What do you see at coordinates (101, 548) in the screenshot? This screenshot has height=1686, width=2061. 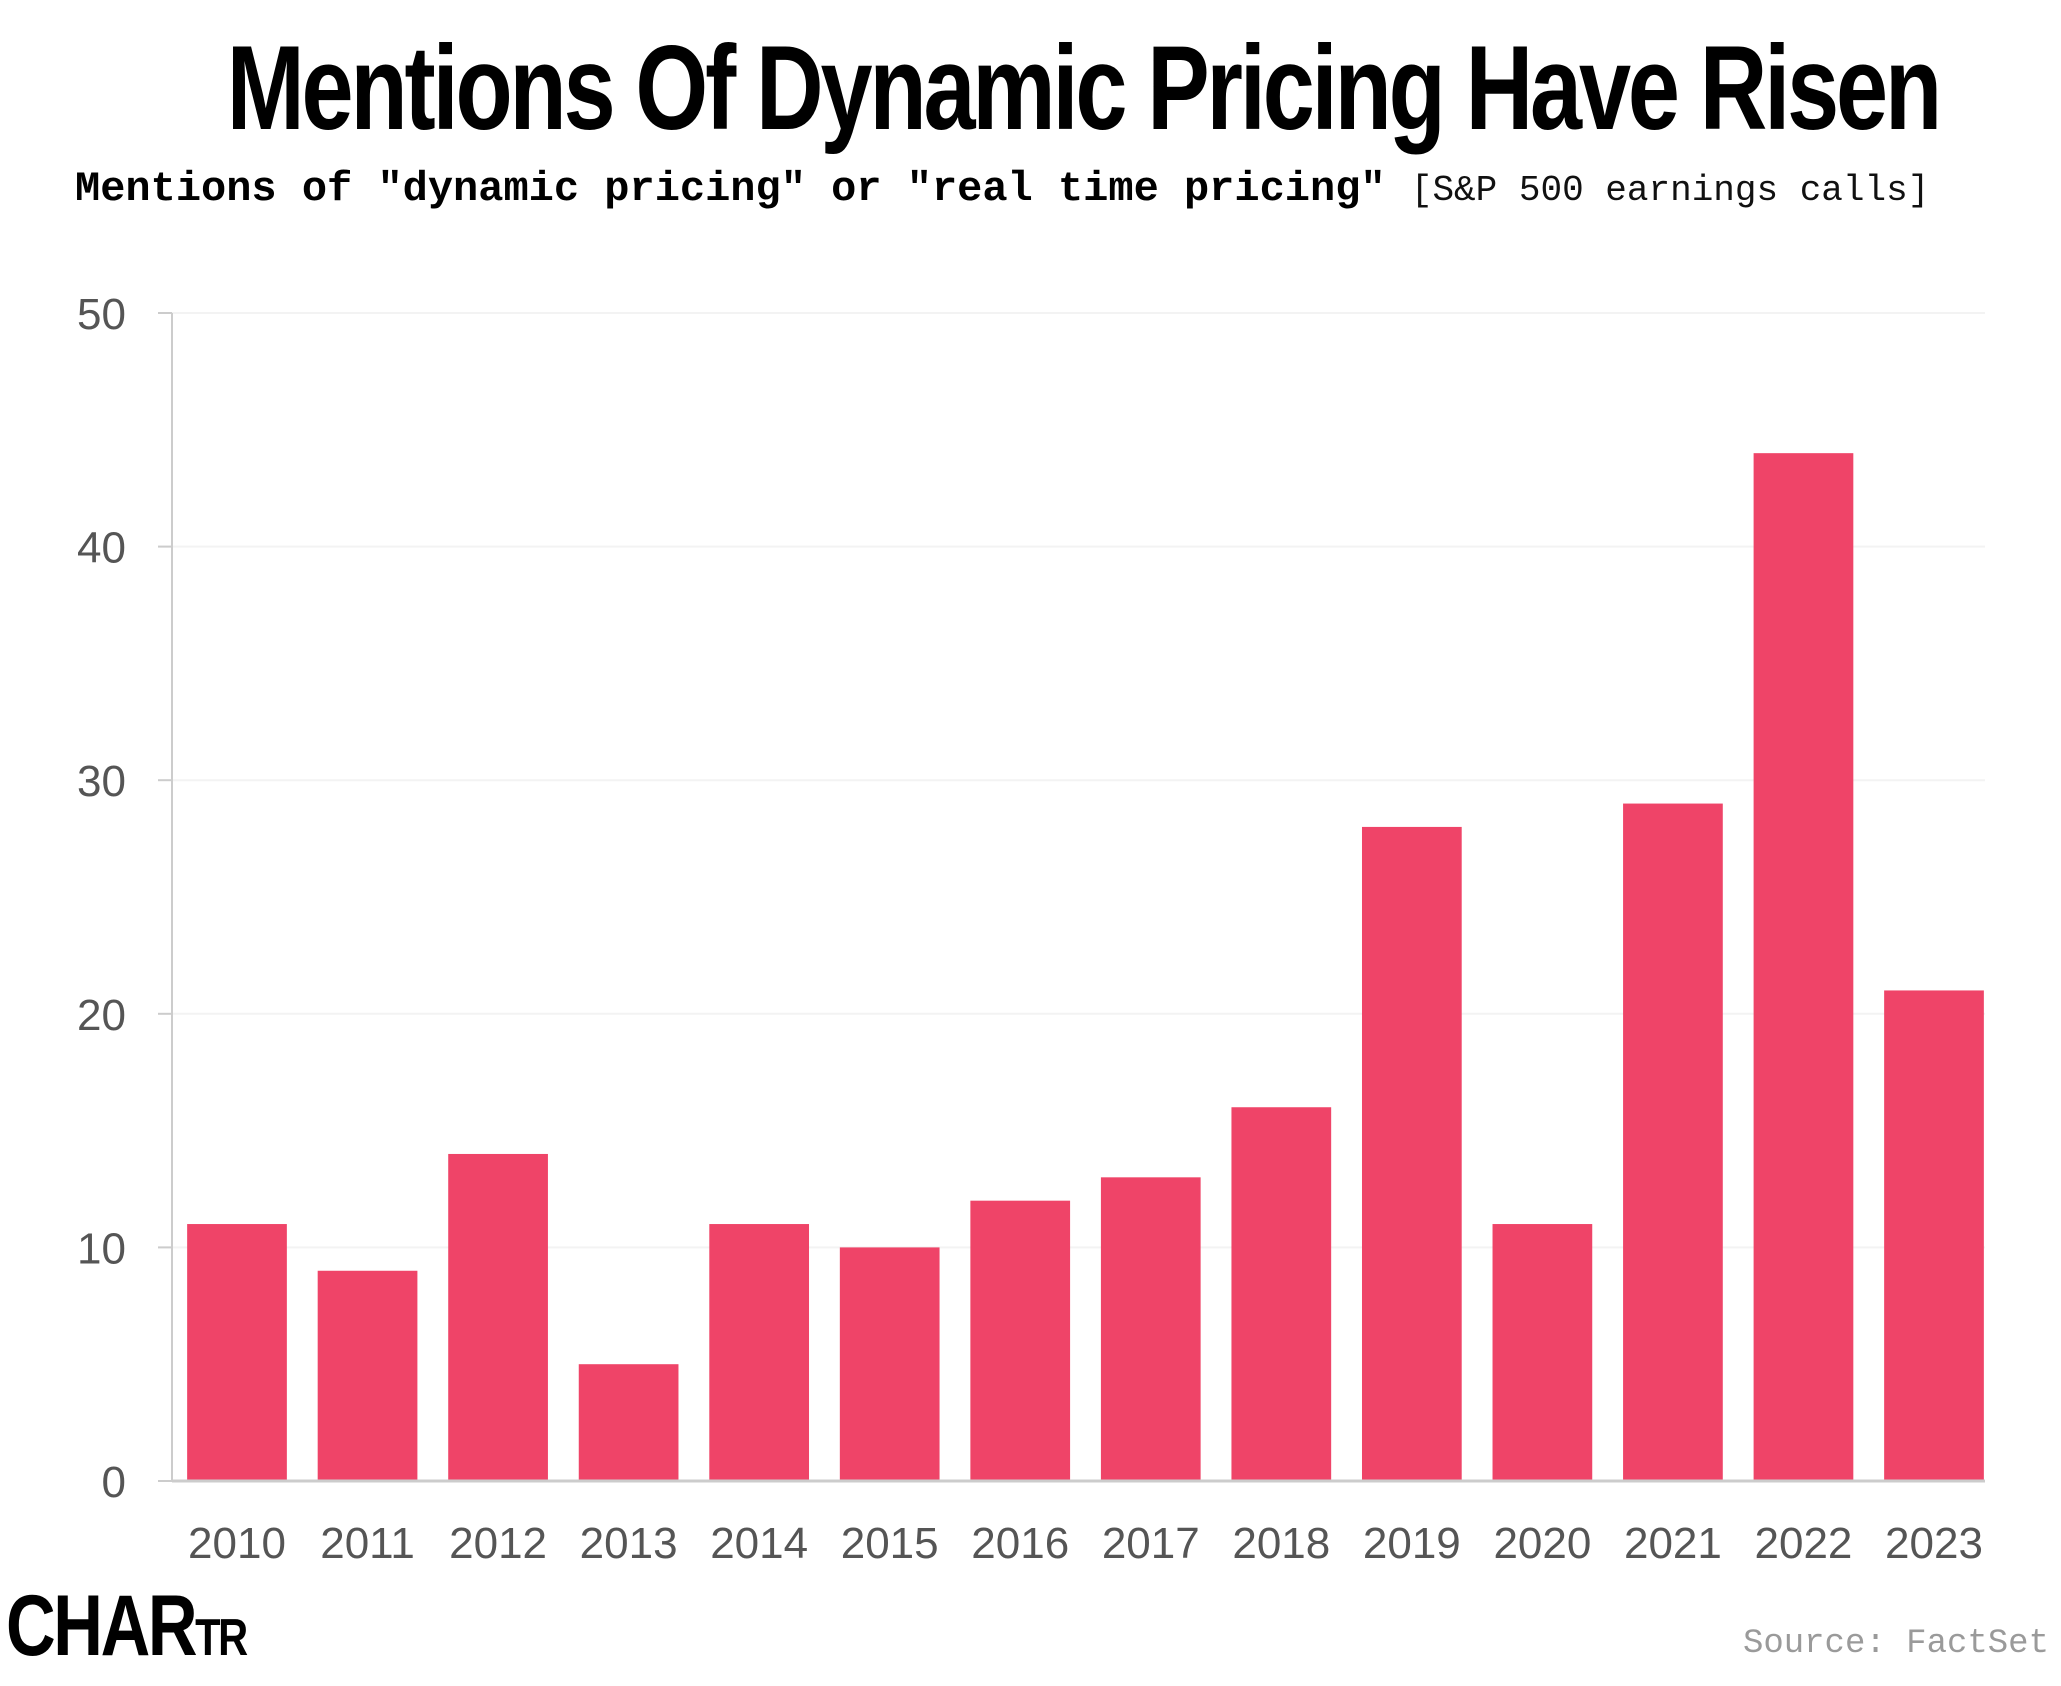 I see `y-tick-label-40: 40` at bounding box center [101, 548].